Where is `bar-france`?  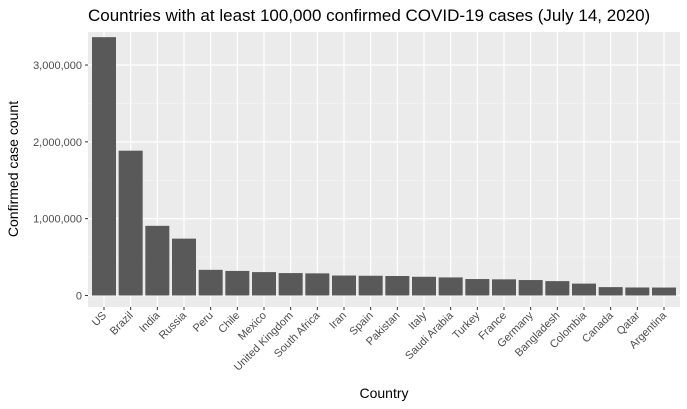
bar-france is located at coordinates (504, 287).